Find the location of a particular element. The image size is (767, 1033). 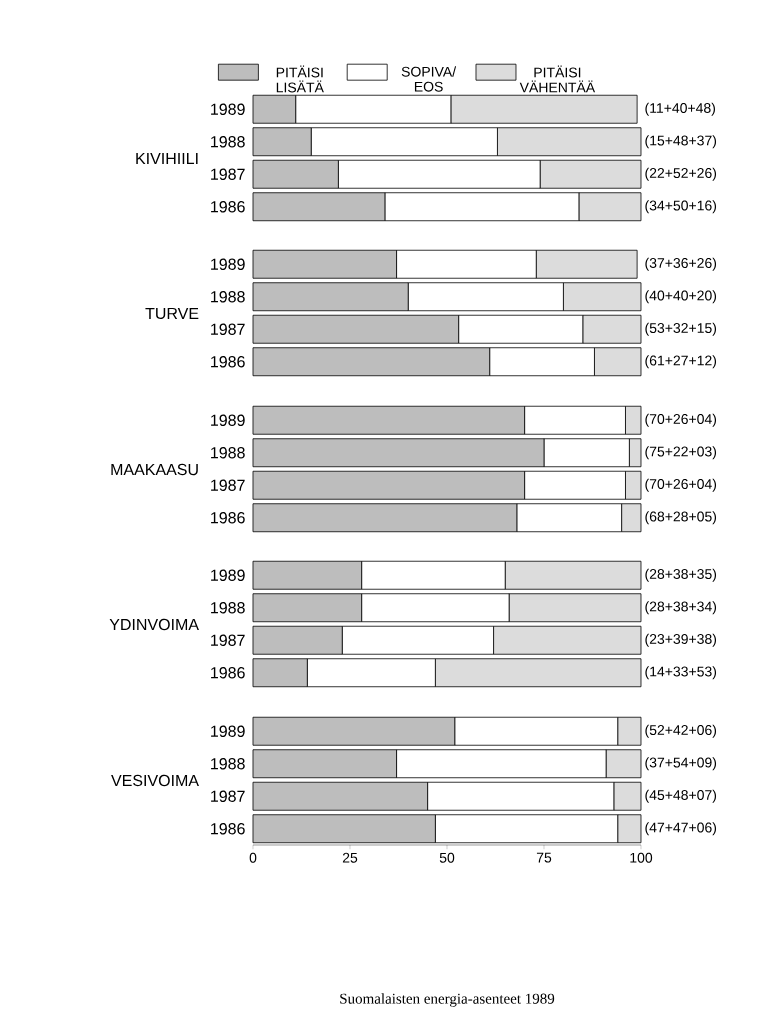

text: VESIVOIMA is located at coordinates (155, 780).